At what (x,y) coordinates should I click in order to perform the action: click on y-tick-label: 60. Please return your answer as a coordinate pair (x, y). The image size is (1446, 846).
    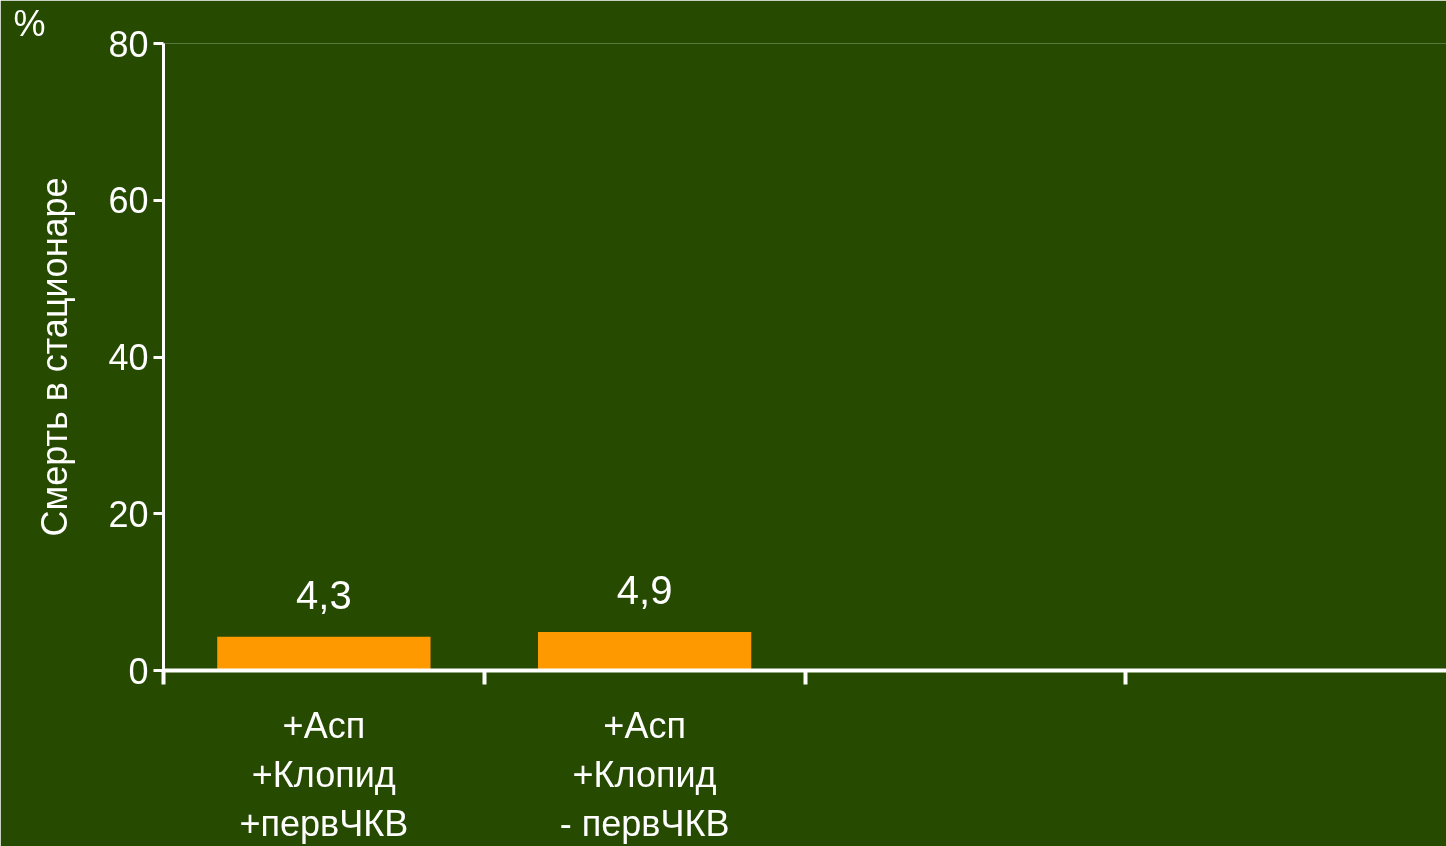
    Looking at the image, I should click on (128, 201).